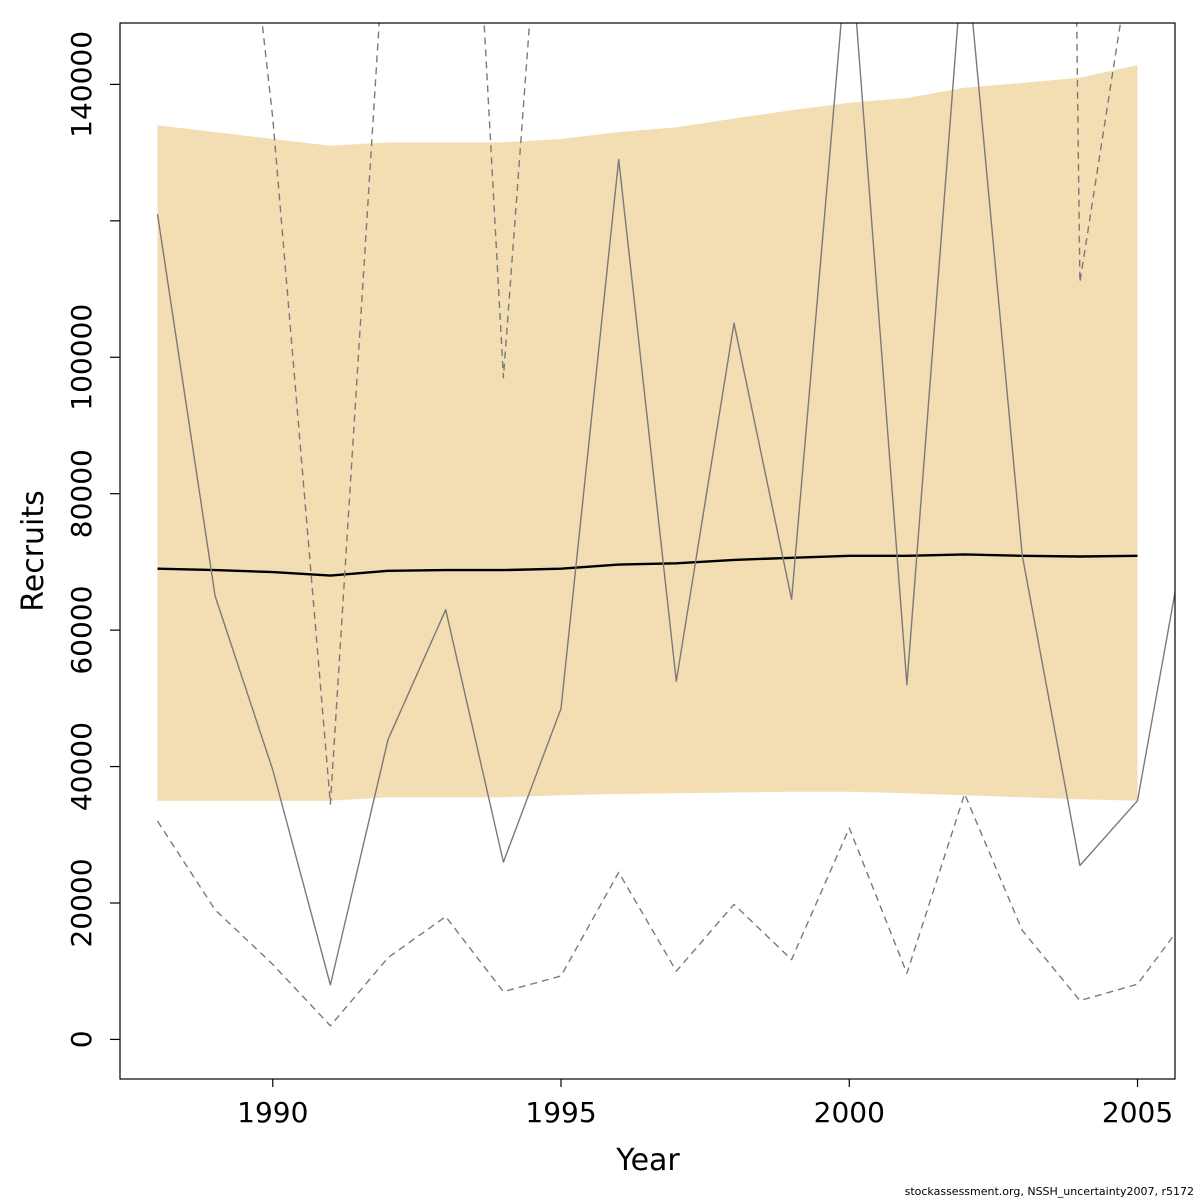 The height and width of the screenshot is (1200, 1200). Describe the element at coordinates (81, 1039) in the screenshot. I see `y-tick-label: 0` at that location.